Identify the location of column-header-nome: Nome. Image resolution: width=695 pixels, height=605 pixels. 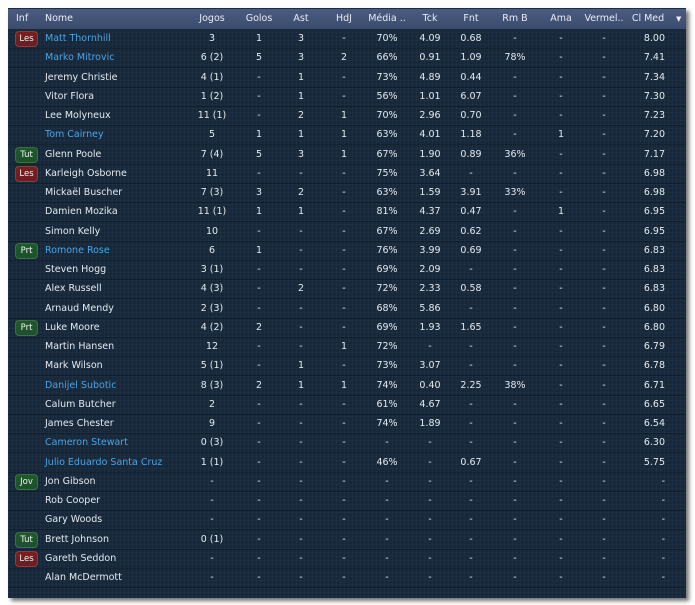
(59, 18).